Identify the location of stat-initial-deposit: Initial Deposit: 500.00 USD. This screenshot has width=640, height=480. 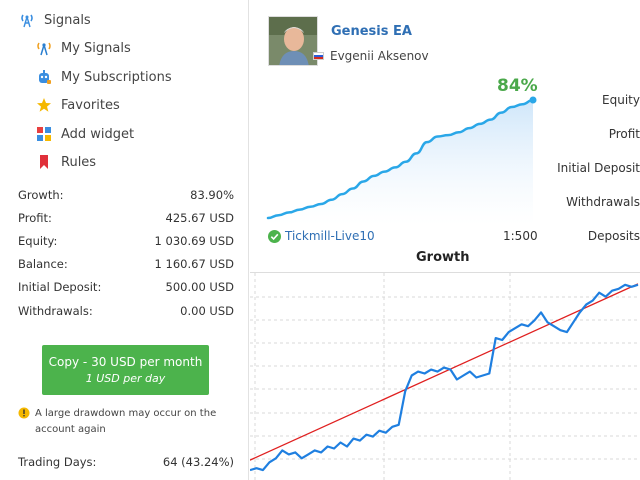
(126, 287).